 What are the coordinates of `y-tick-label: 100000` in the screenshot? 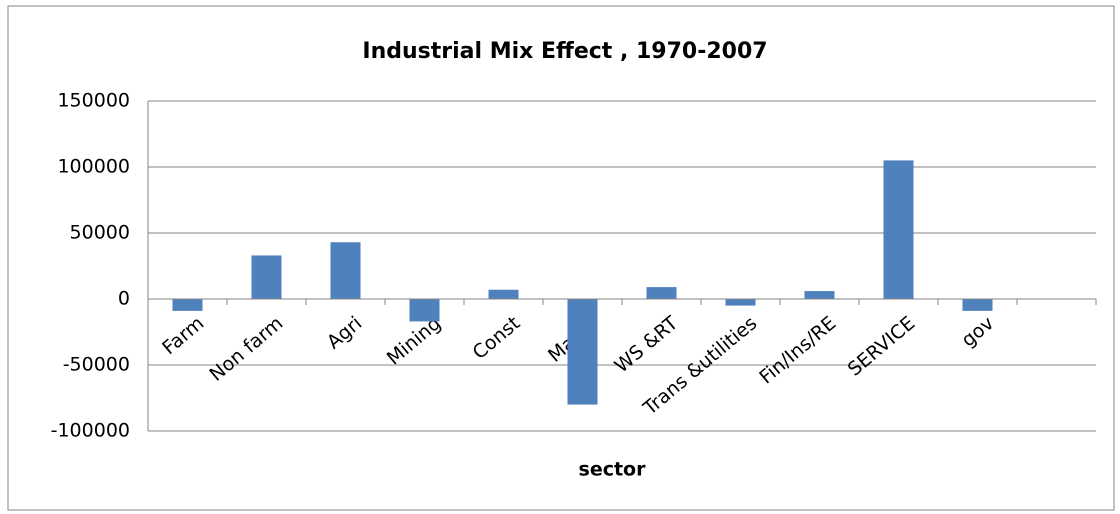 It's located at (93, 167).